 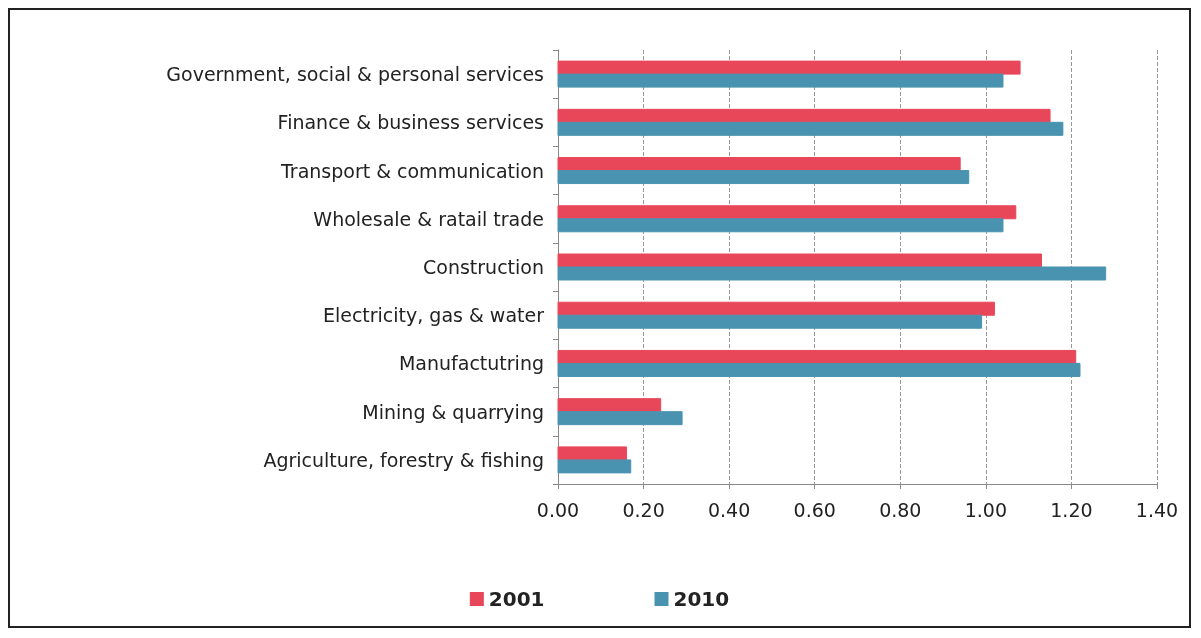 What do you see at coordinates (355, 74) in the screenshot?
I see `y-tick-label: Government, social & personal services` at bounding box center [355, 74].